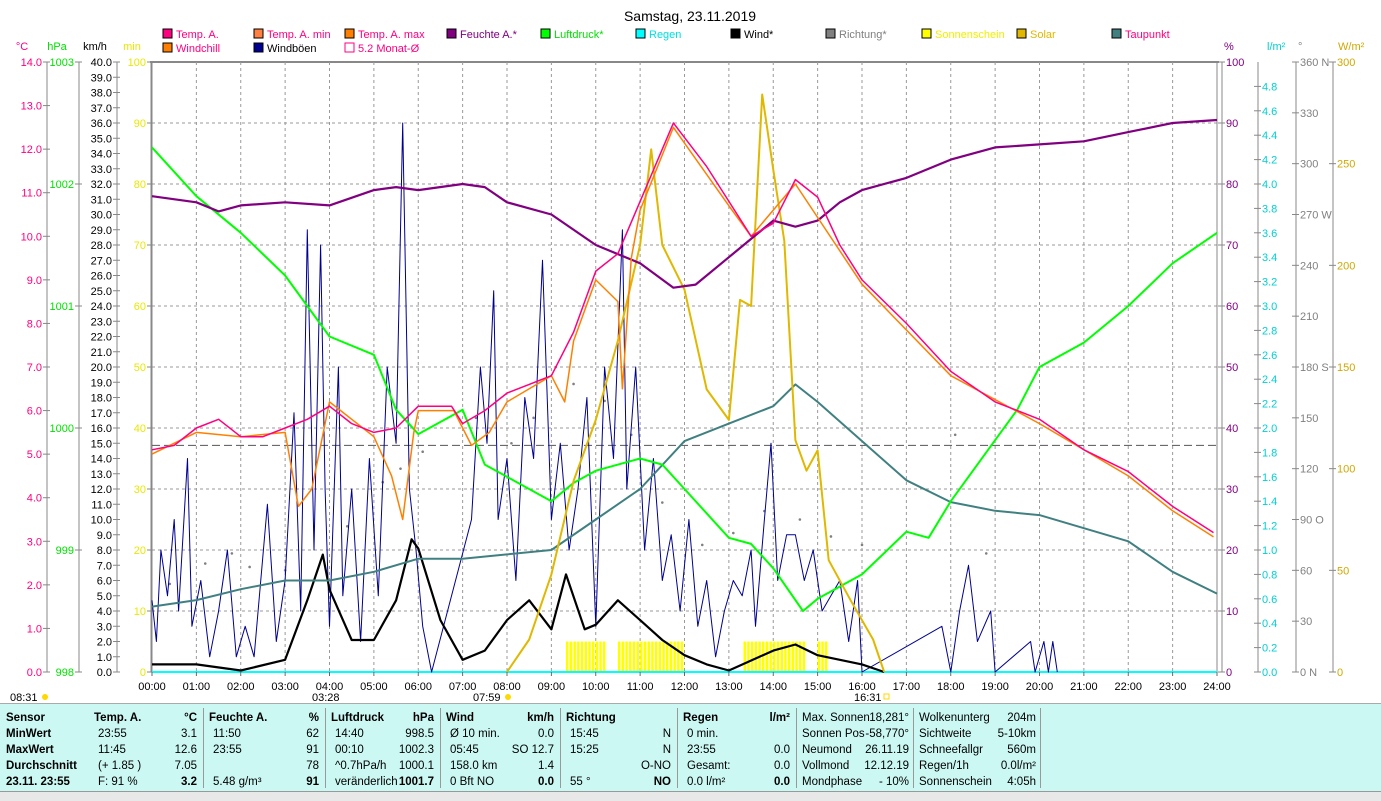  What do you see at coordinates (45, 697) in the screenshot?
I see `sun-icon` at bounding box center [45, 697].